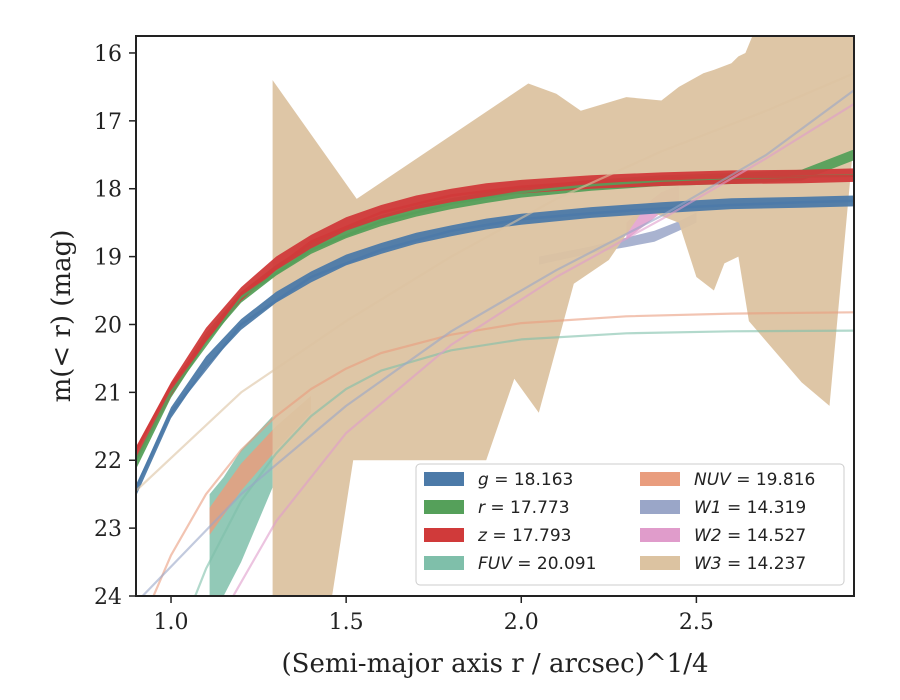 Image resolution: width=900 pixels, height=700 pixels. I want to click on y-axis-label: m(< r) (mag), so click(62, 316).